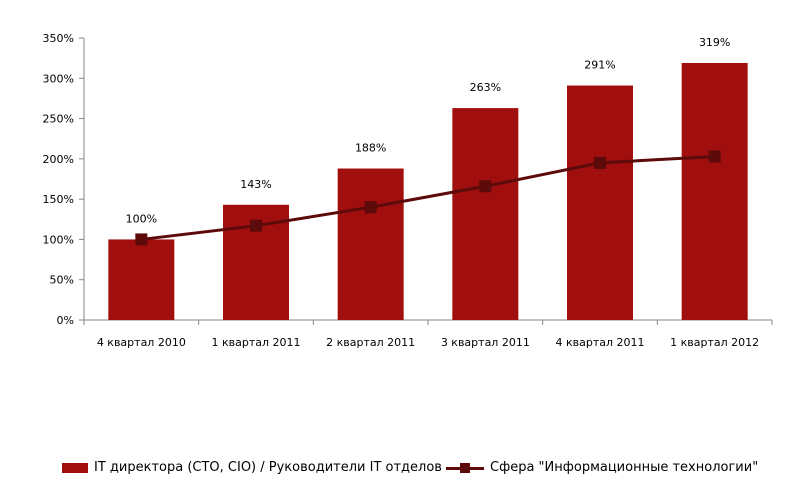  Describe the element at coordinates (255, 184) in the screenshot. I see `data-label: 143%` at that location.